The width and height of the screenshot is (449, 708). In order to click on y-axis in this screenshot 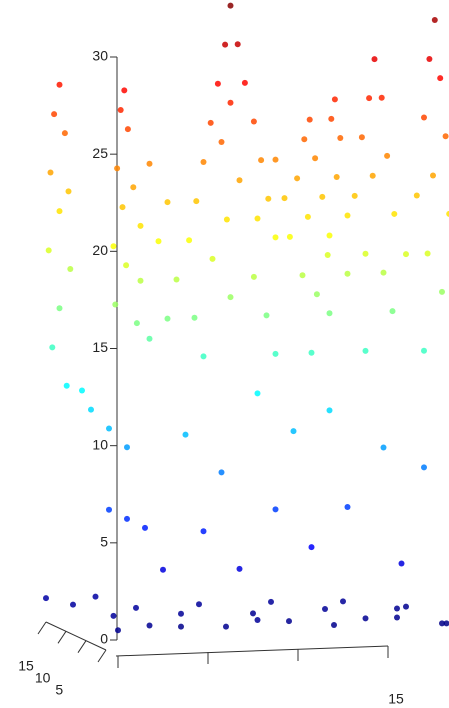, I will do `click(76, 636)`.